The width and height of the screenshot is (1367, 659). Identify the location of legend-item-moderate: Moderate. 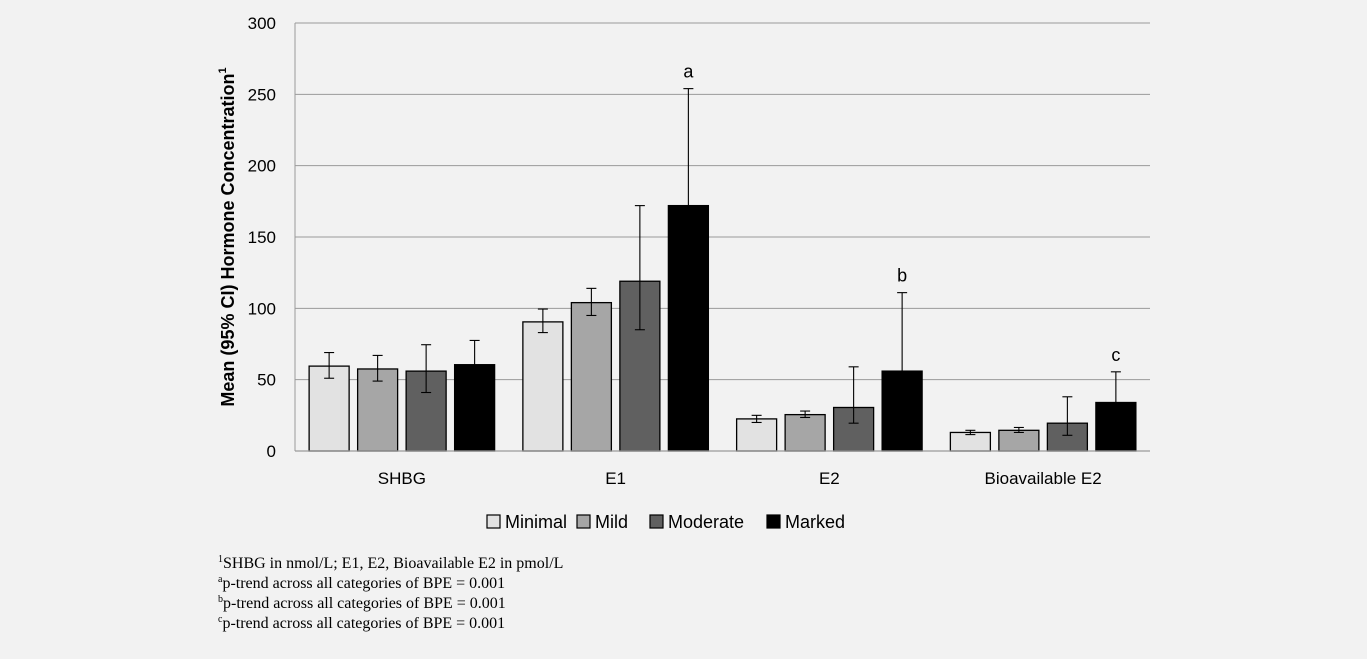
(696, 522).